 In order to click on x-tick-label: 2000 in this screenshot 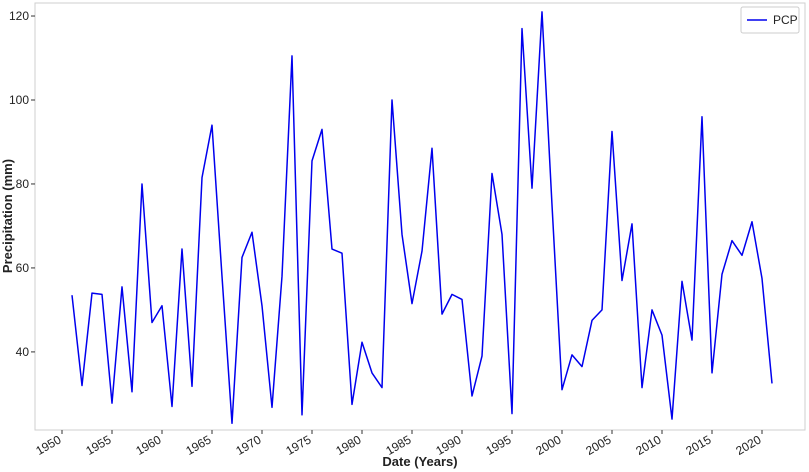, I will do `click(548, 445)`.